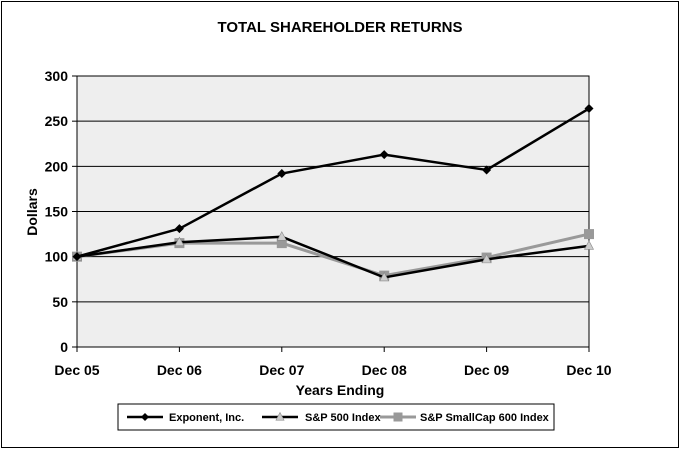  Describe the element at coordinates (486, 370) in the screenshot. I see `x-tick-label: Dec 09` at that location.